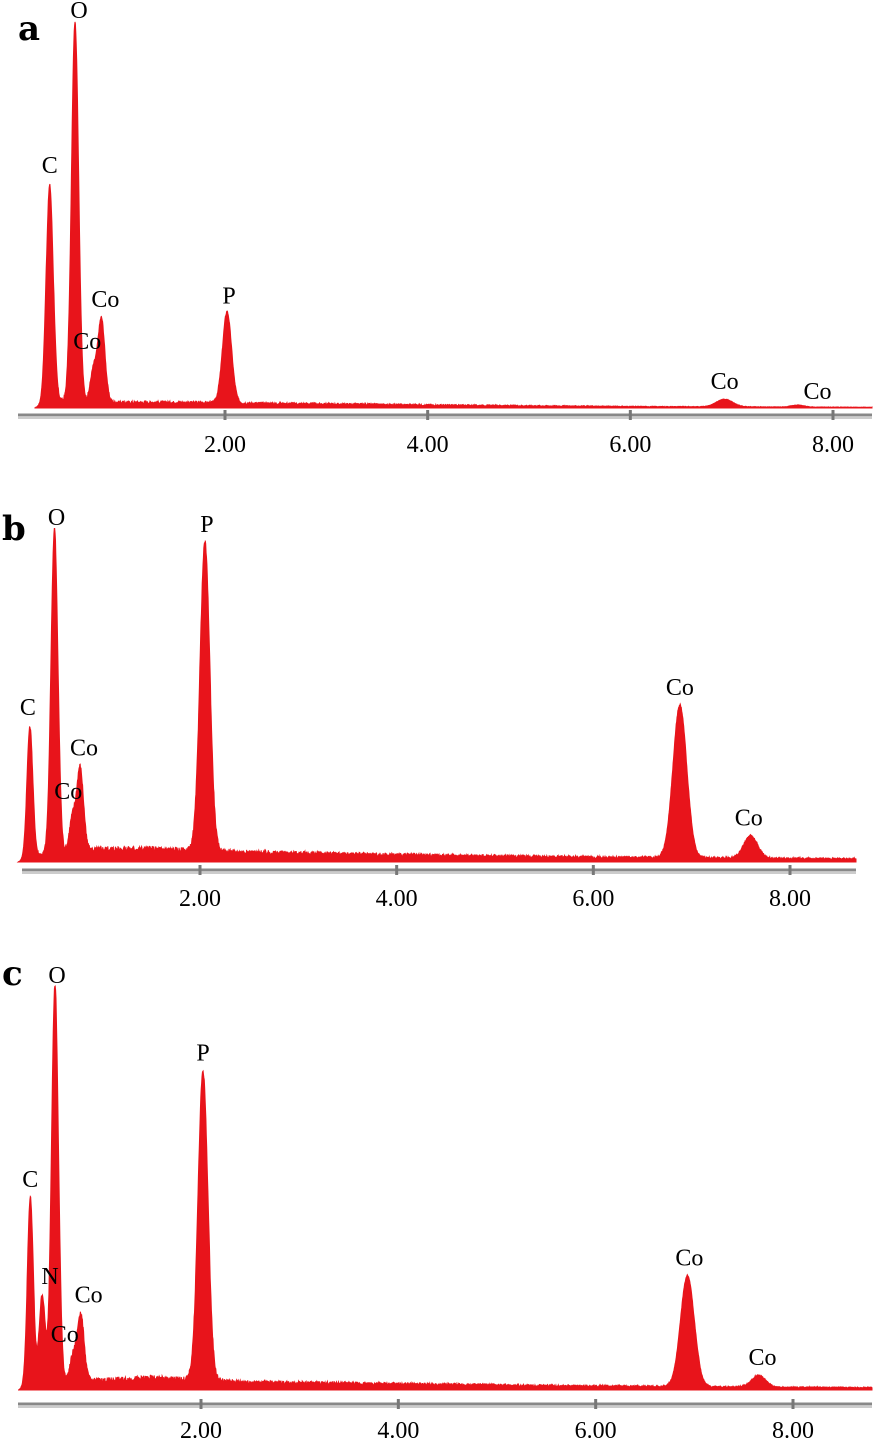  I want to click on x-ticks-a: 2.00 4.00 6.00 8.00, so click(529, 434).